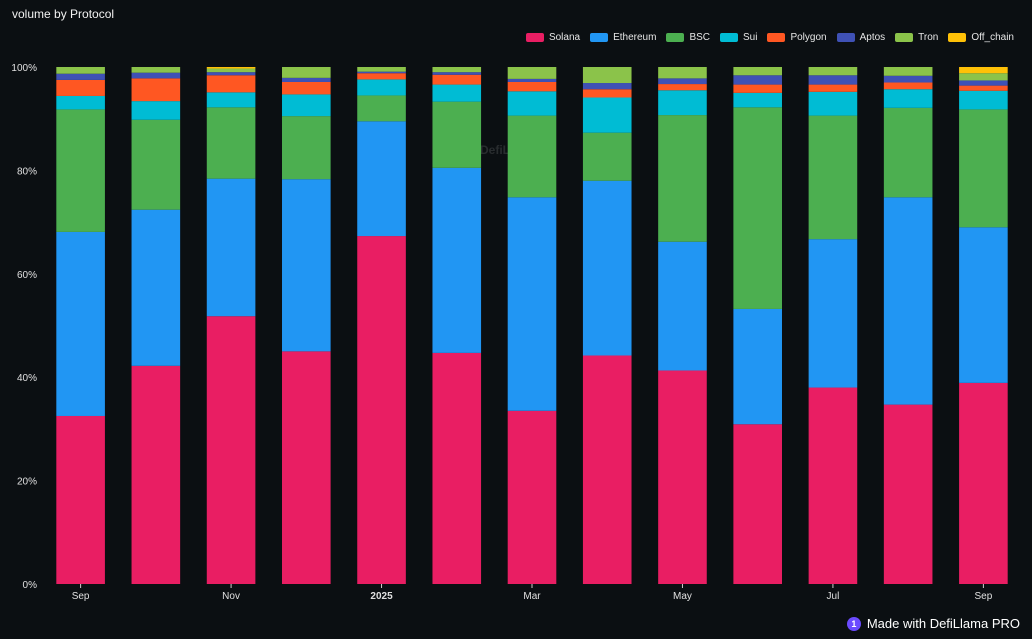  What do you see at coordinates (688, 37) in the screenshot?
I see `legend-item-bsc: BSC` at bounding box center [688, 37].